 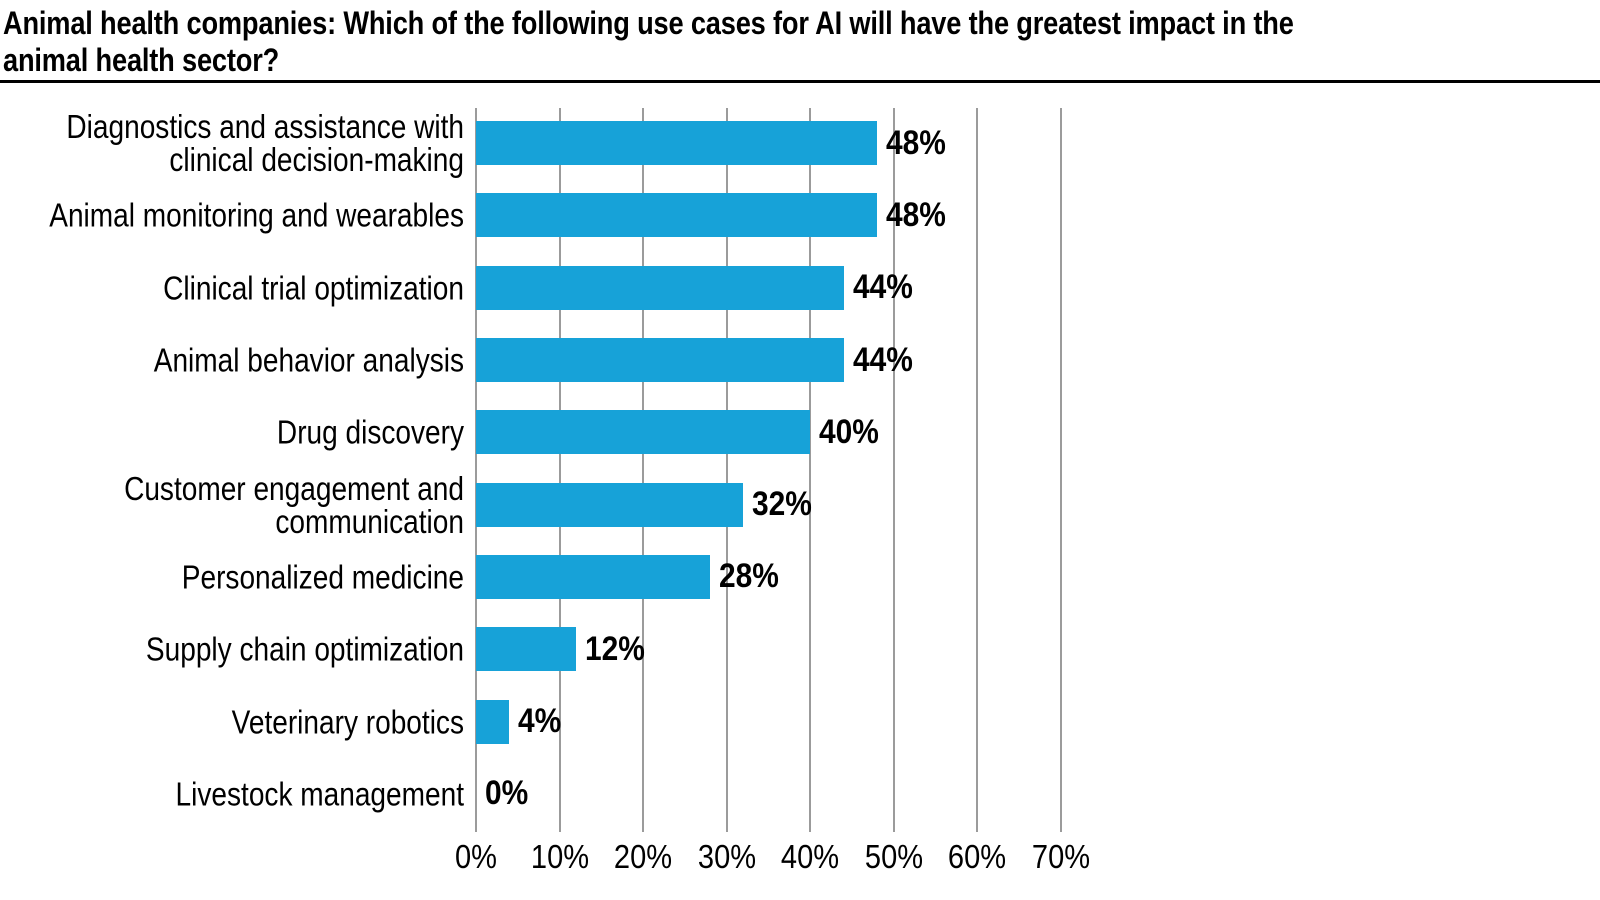 I want to click on gridline-10pct, so click(x=559, y=470).